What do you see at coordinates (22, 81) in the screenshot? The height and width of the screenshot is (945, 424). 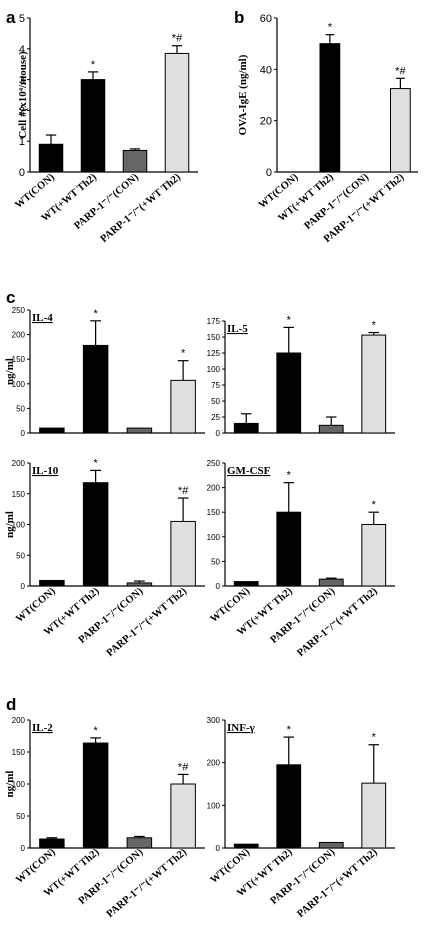 I see `y-tick-label: 3` at bounding box center [22, 81].